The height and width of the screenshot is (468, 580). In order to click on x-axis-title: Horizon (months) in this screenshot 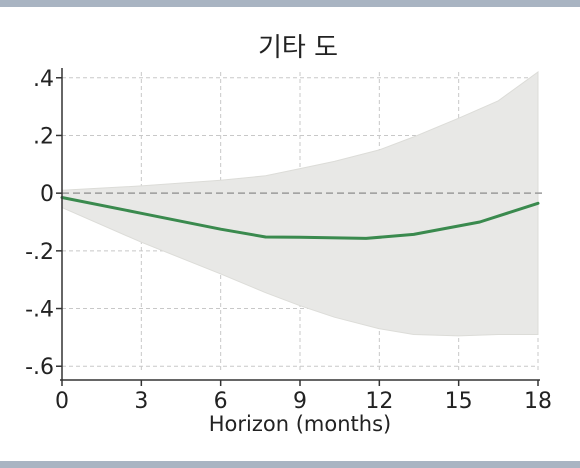, I will do `click(300, 424)`.